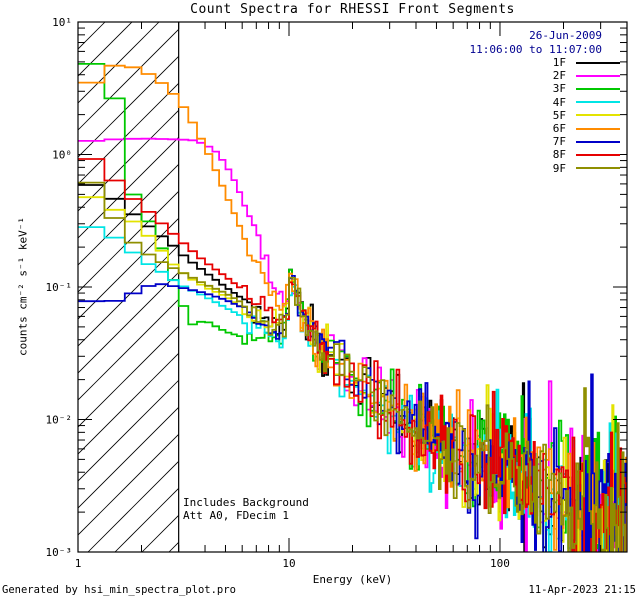 The height and width of the screenshot is (600, 640). What do you see at coordinates (559, 115) in the screenshot?
I see `legend-label: 5F` at bounding box center [559, 115].